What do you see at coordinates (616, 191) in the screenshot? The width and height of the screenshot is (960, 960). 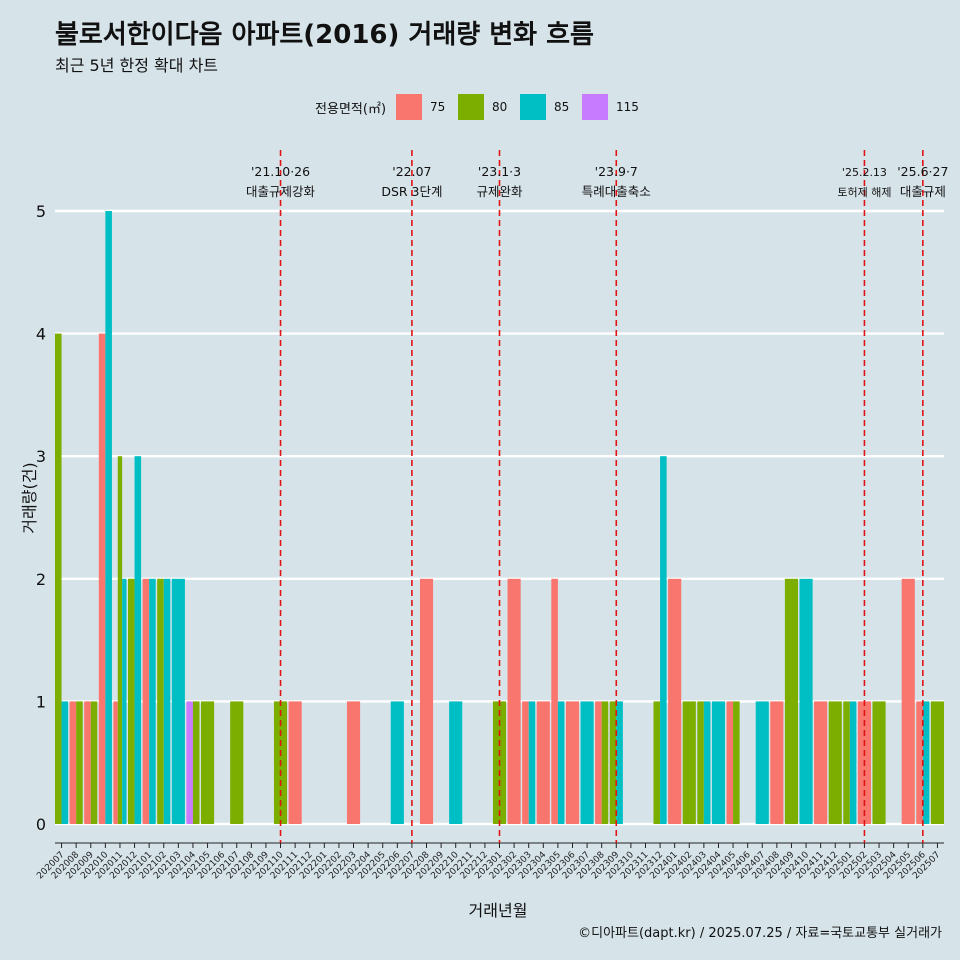 I see `event-name-label: 특례대출축소` at bounding box center [616, 191].